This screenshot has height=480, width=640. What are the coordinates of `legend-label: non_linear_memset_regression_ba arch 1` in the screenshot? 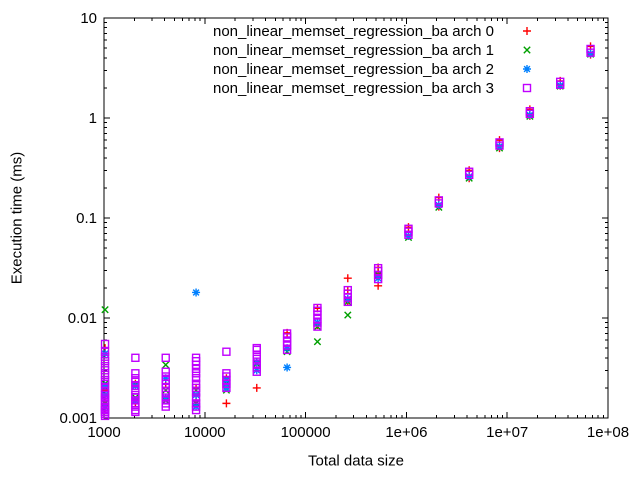 It's located at (353, 50).